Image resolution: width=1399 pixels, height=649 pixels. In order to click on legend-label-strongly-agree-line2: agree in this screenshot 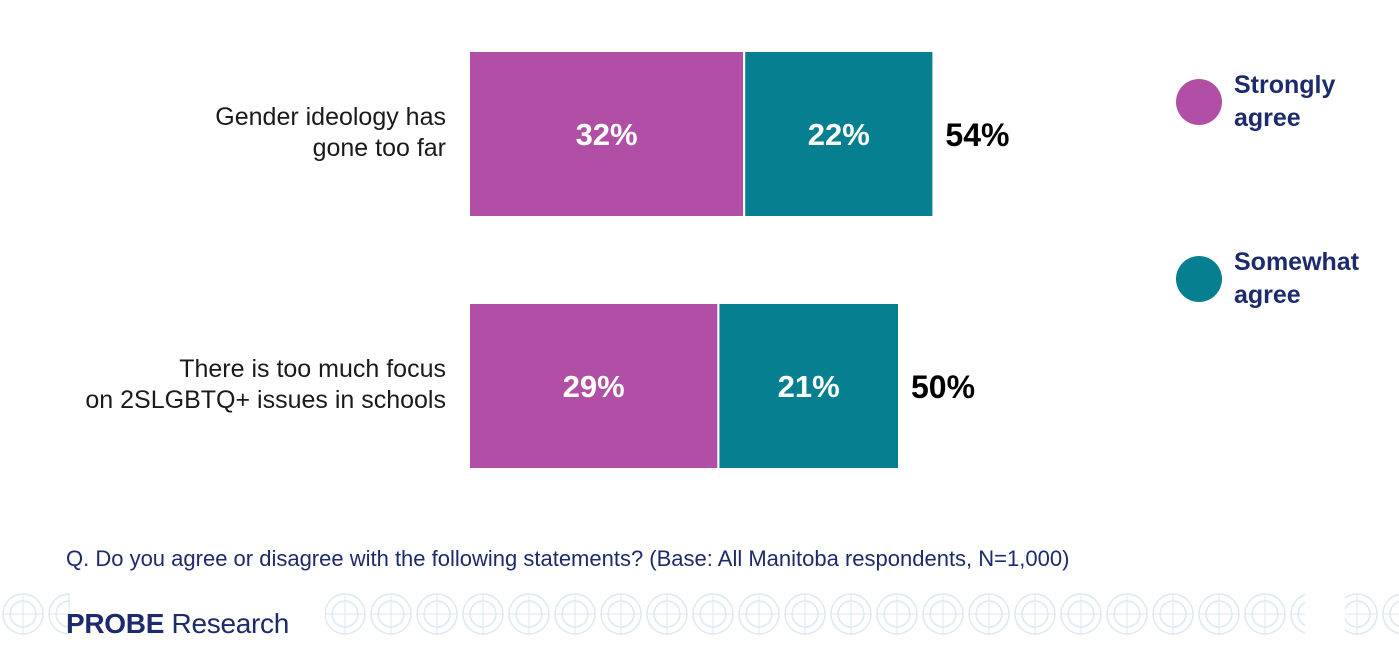, I will do `click(1267, 118)`.